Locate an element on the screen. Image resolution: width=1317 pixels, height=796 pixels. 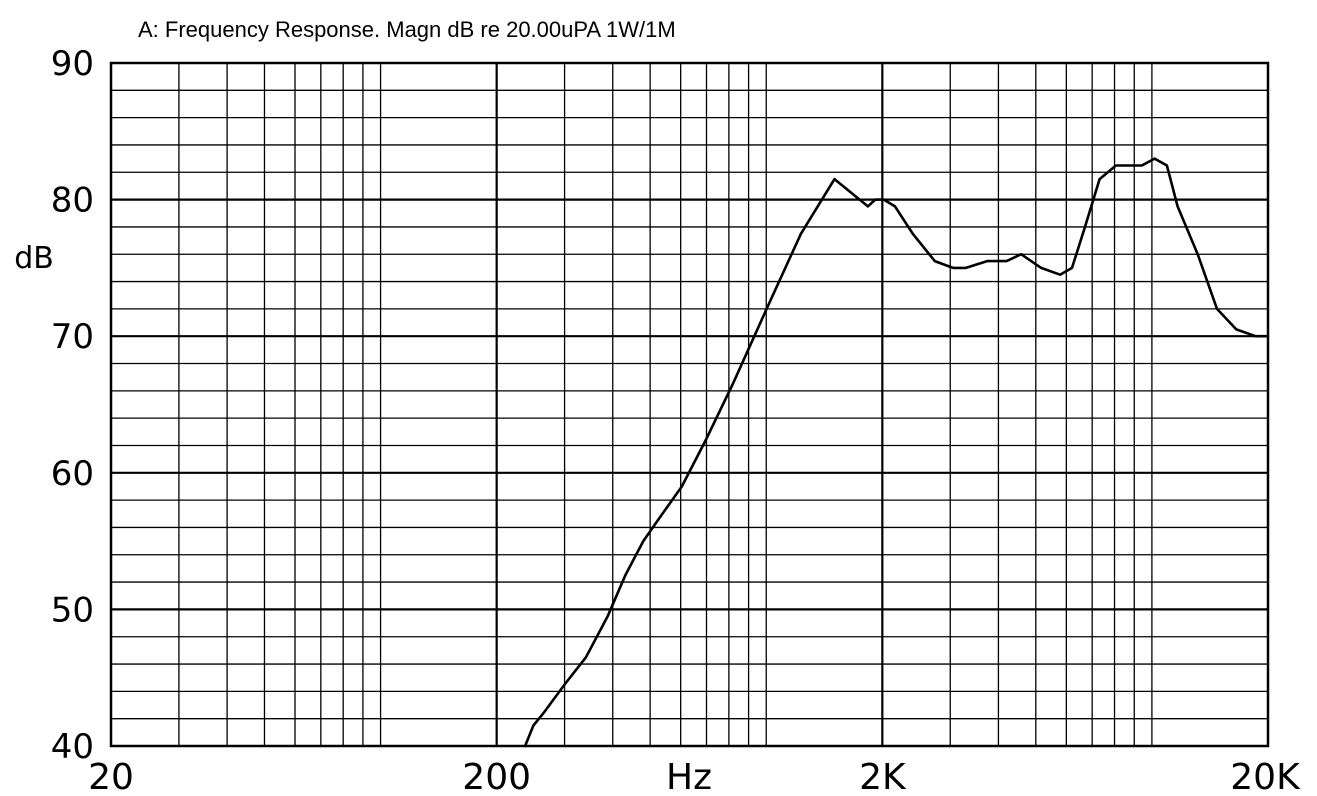
x-tick-labels: 20 200 2K 20K is located at coordinates (694, 776).